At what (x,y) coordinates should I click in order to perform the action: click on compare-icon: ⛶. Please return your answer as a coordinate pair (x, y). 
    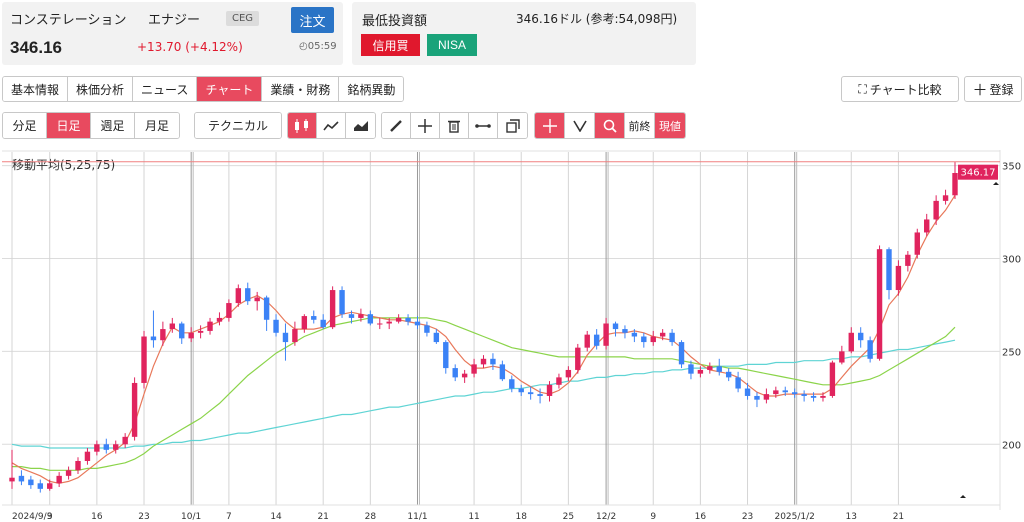
    Looking at the image, I should click on (862, 88).